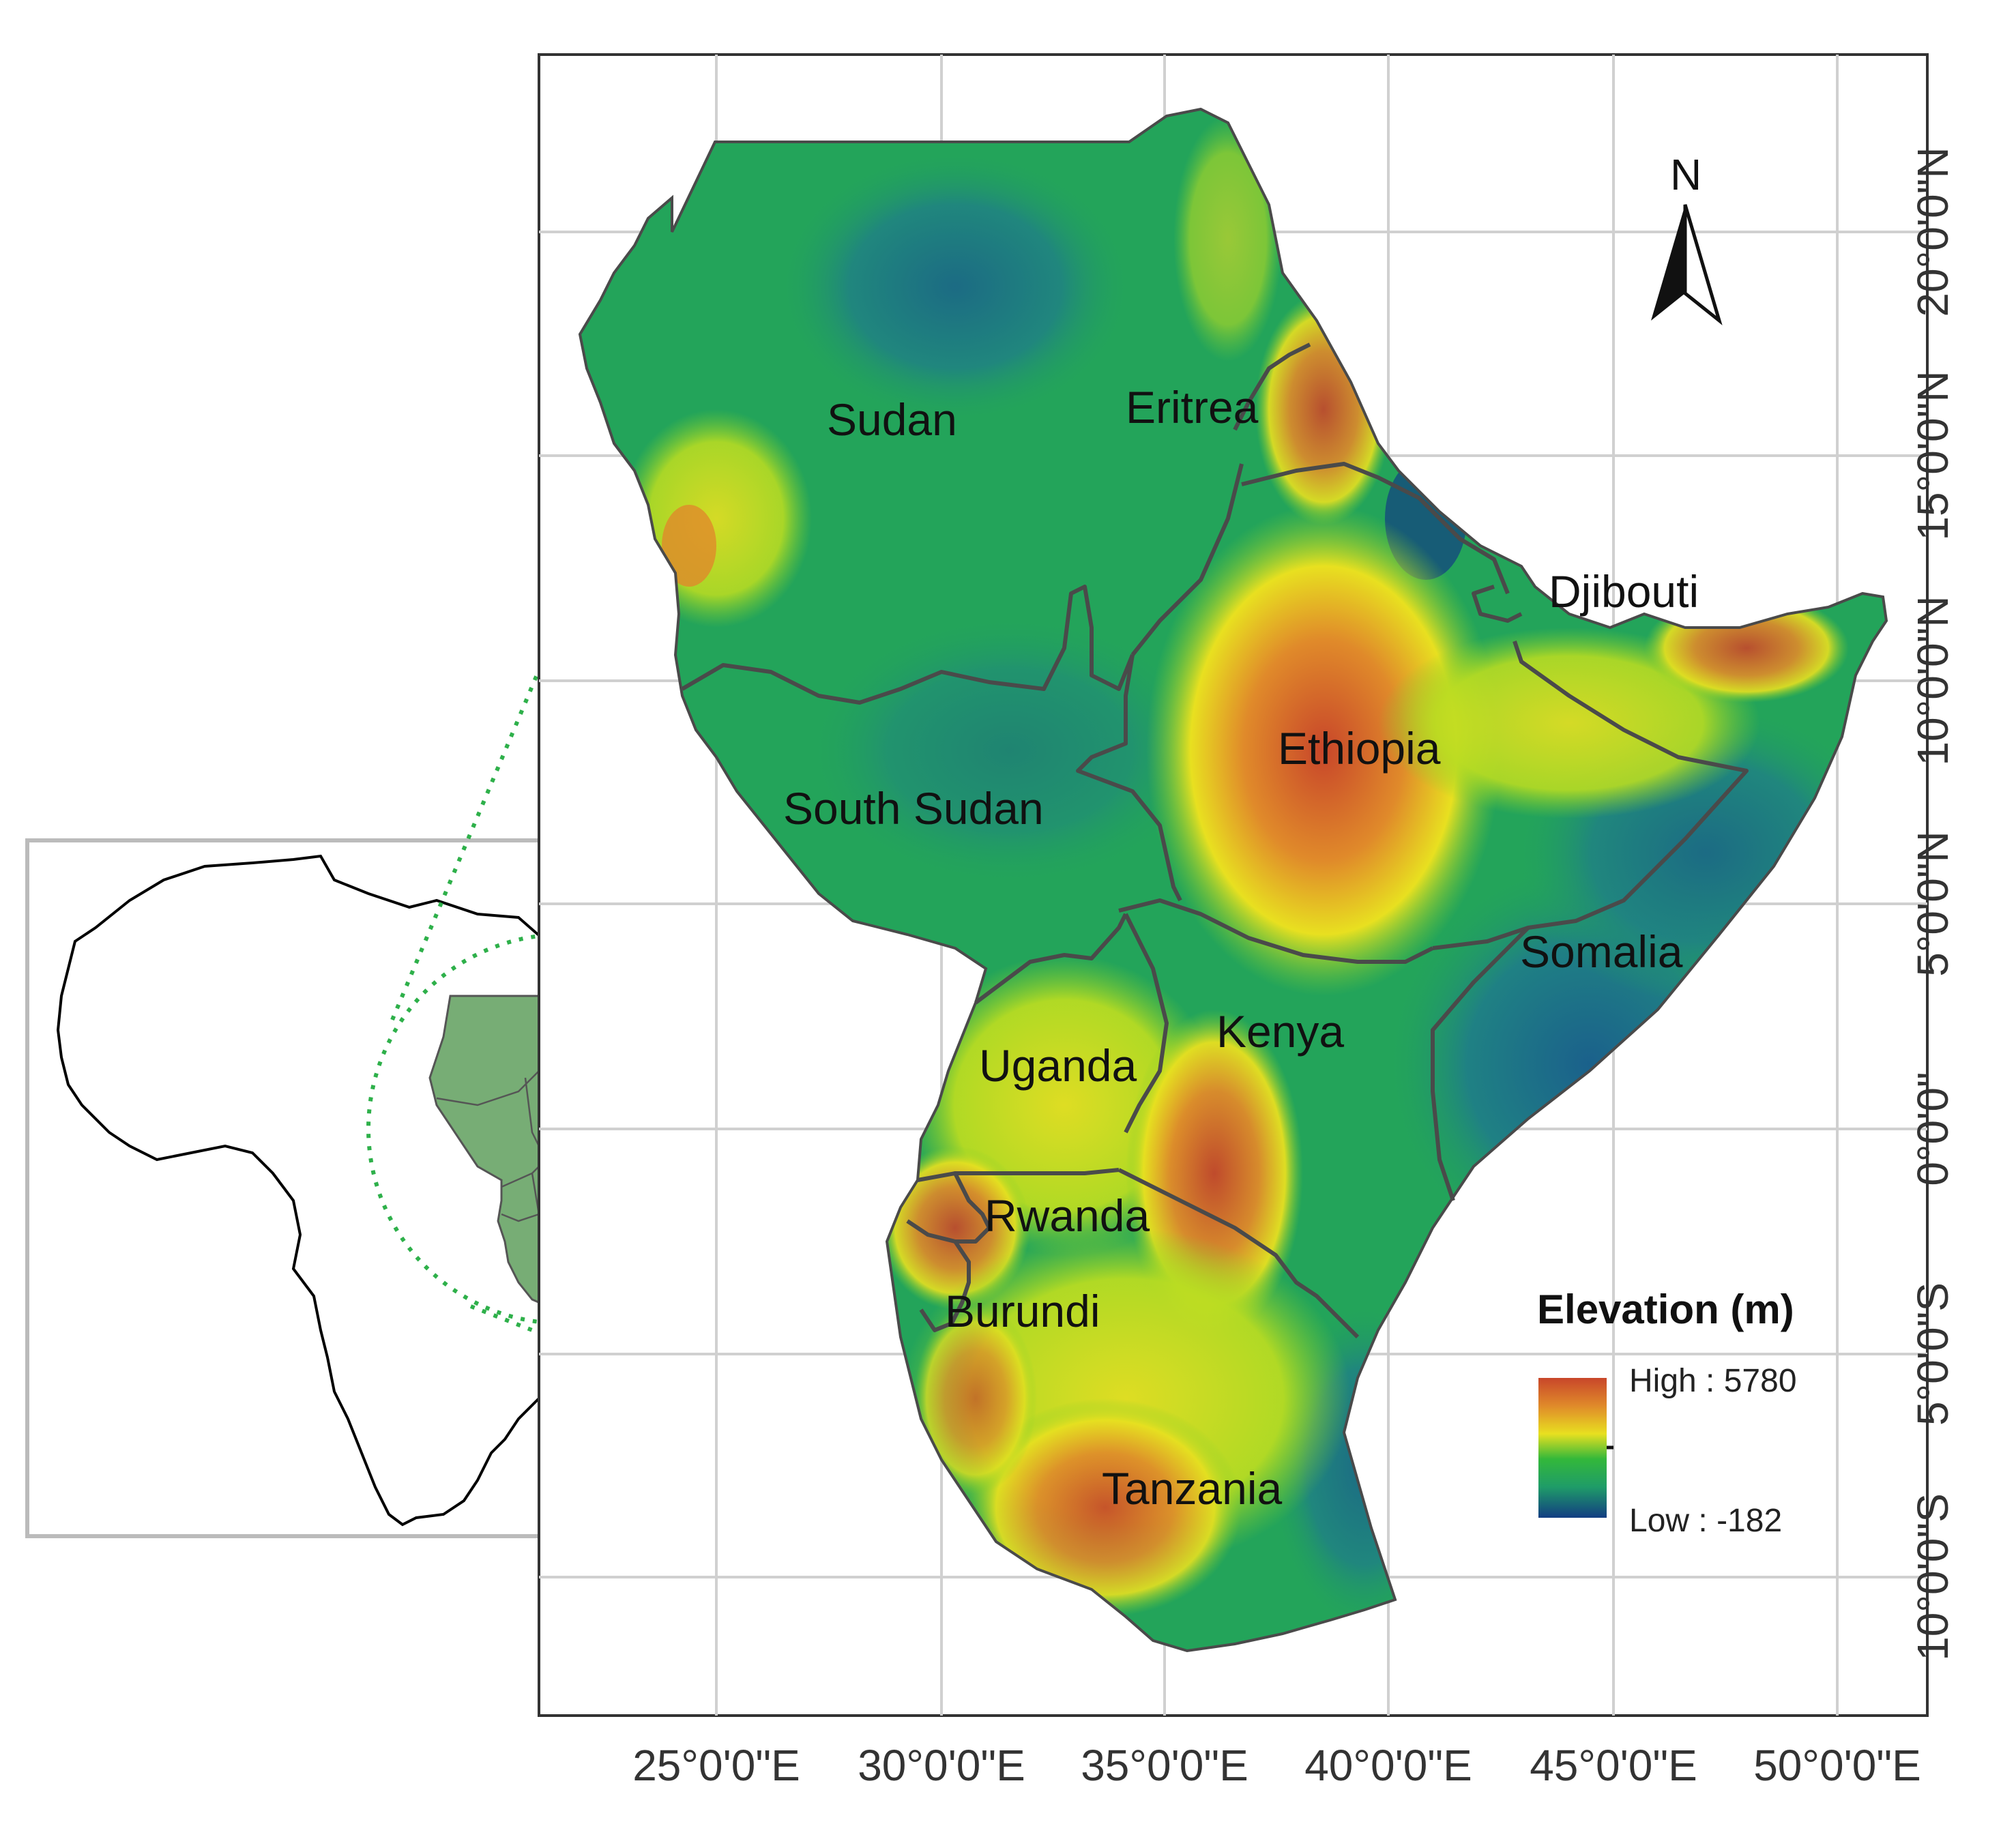 The image size is (2016, 1837). Describe the element at coordinates (913, 808) in the screenshot. I see `label-south-sudan: South Sudan` at that location.